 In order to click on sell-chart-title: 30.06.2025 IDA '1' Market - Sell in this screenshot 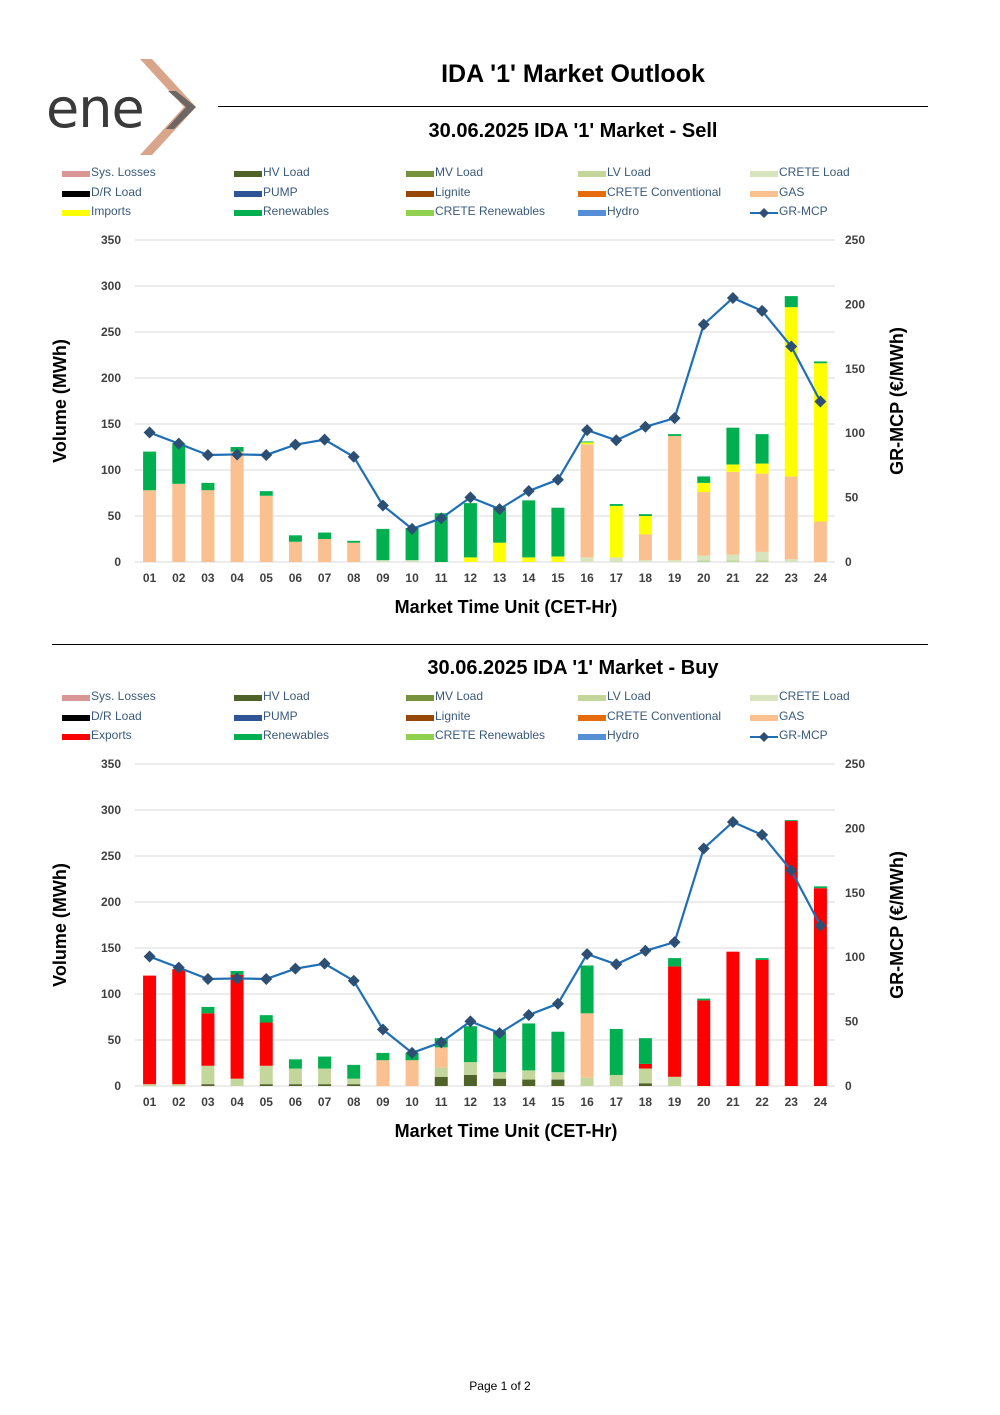, I will do `click(573, 131)`.